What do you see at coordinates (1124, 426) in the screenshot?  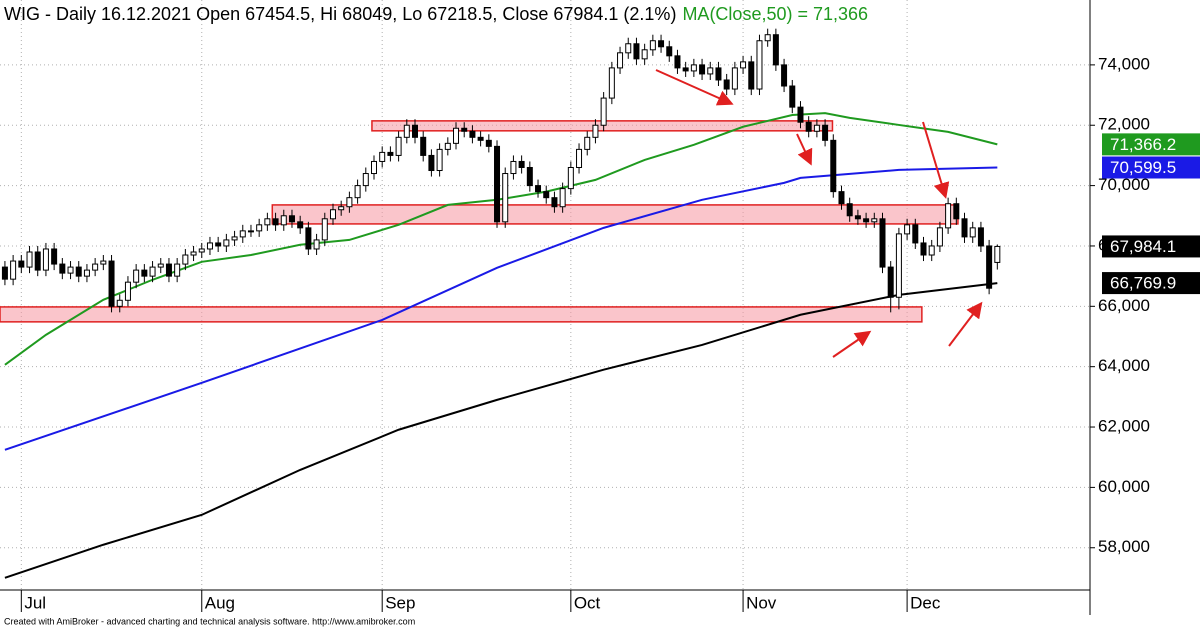 I see `y-tick-label: 62,000` at bounding box center [1124, 426].